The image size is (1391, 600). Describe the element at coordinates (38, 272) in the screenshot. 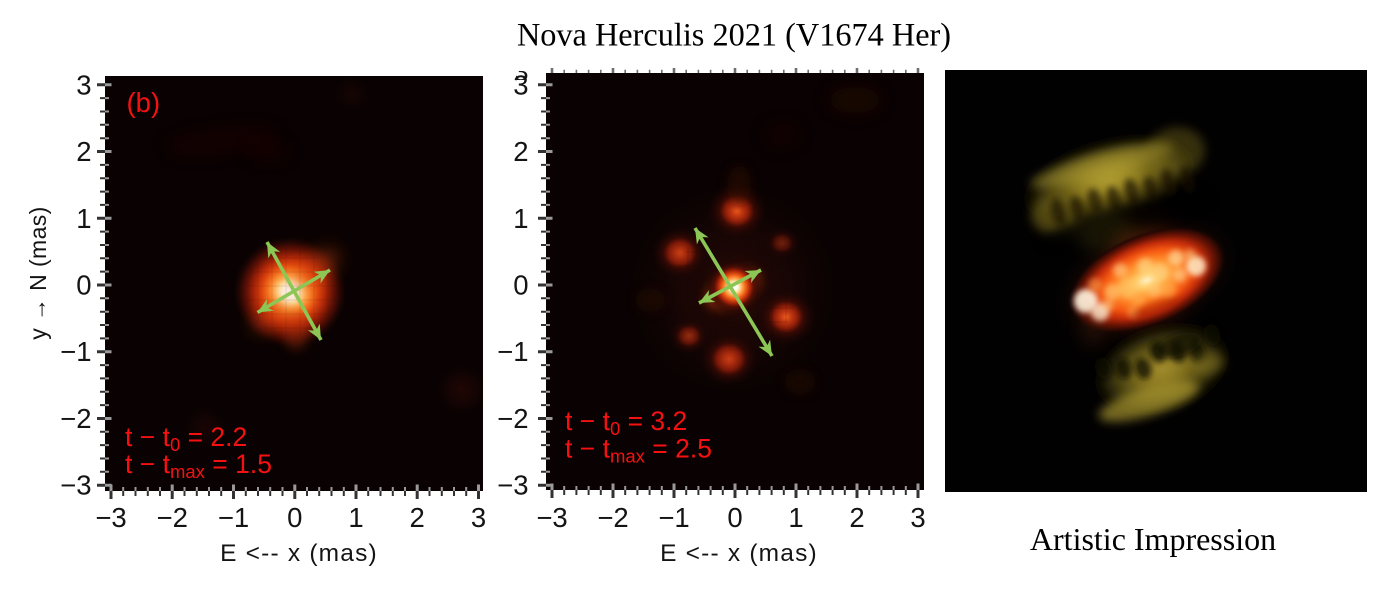

I see `svg-text: y → N (mas)` at that location.